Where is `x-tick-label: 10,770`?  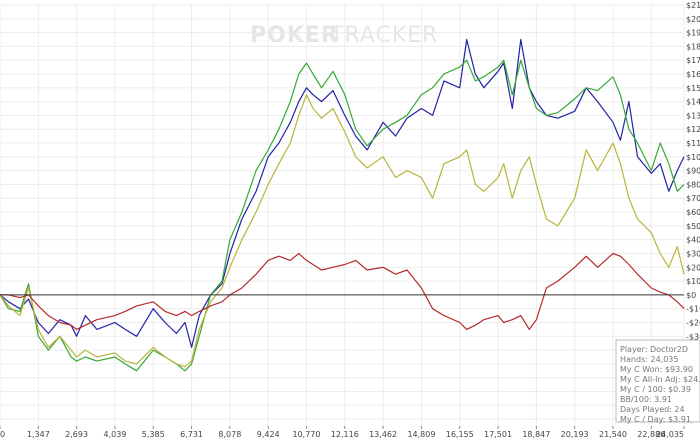
x-tick-label: 10,770 is located at coordinates (306, 434).